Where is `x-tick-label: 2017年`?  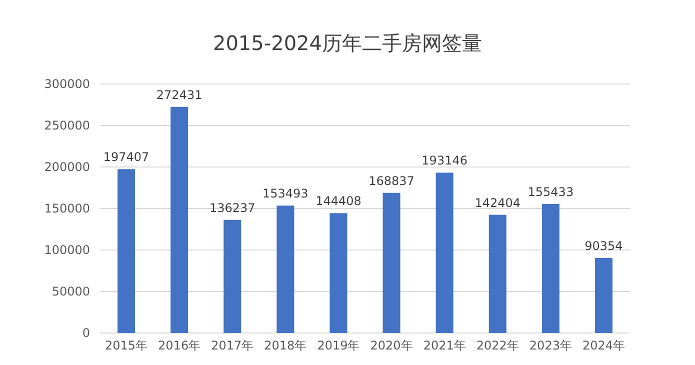
x-tick-label: 2017年 is located at coordinates (232, 345).